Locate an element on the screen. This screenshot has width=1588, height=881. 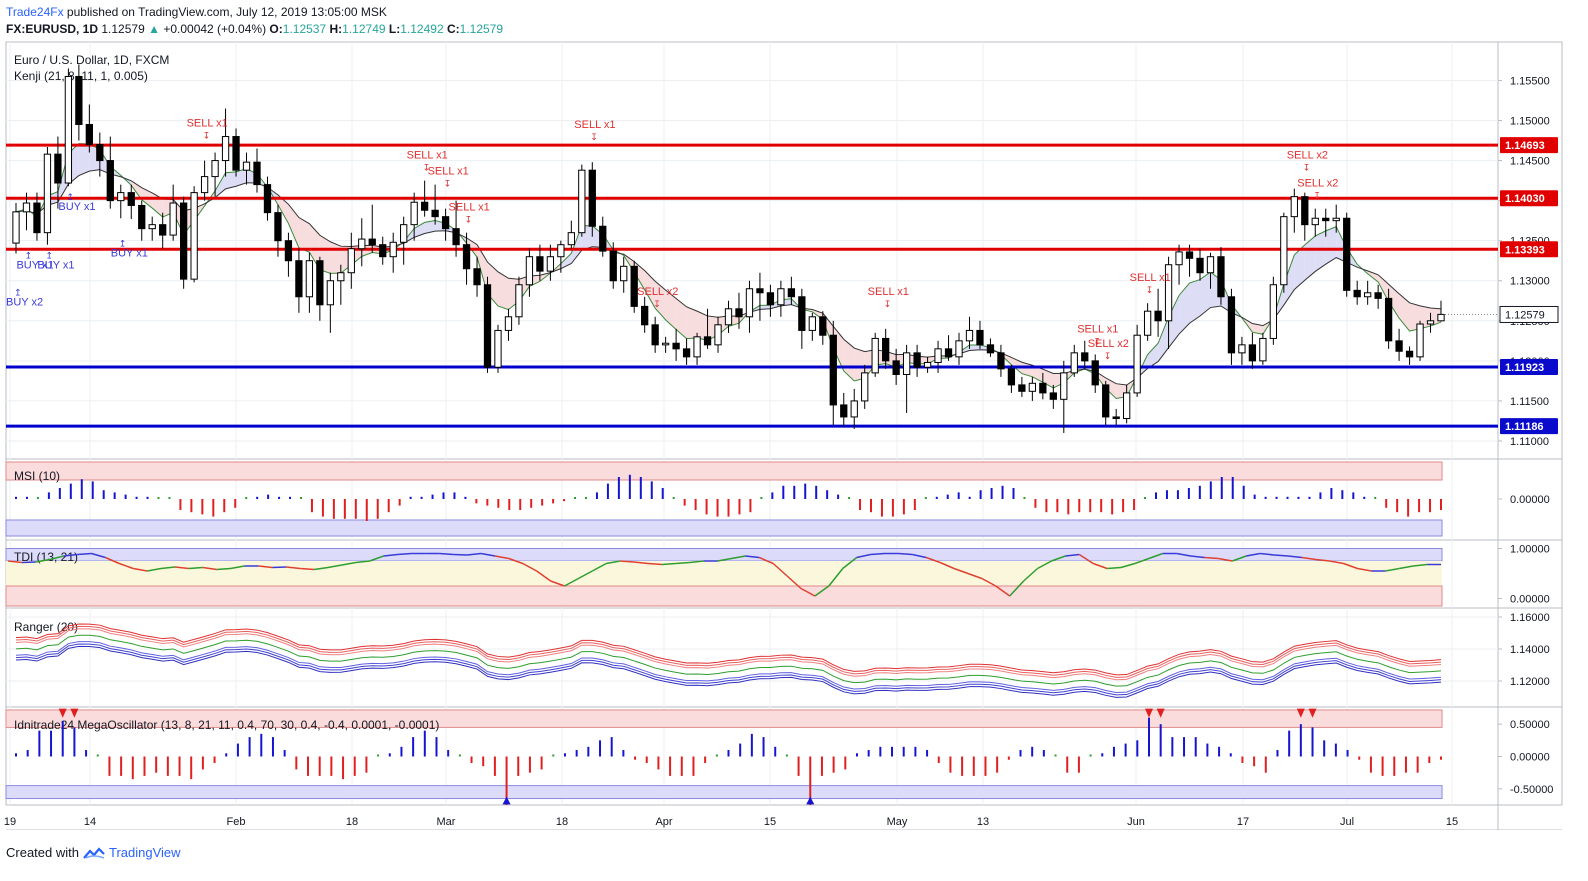
time-tick-label: 17 is located at coordinates (1243, 822).